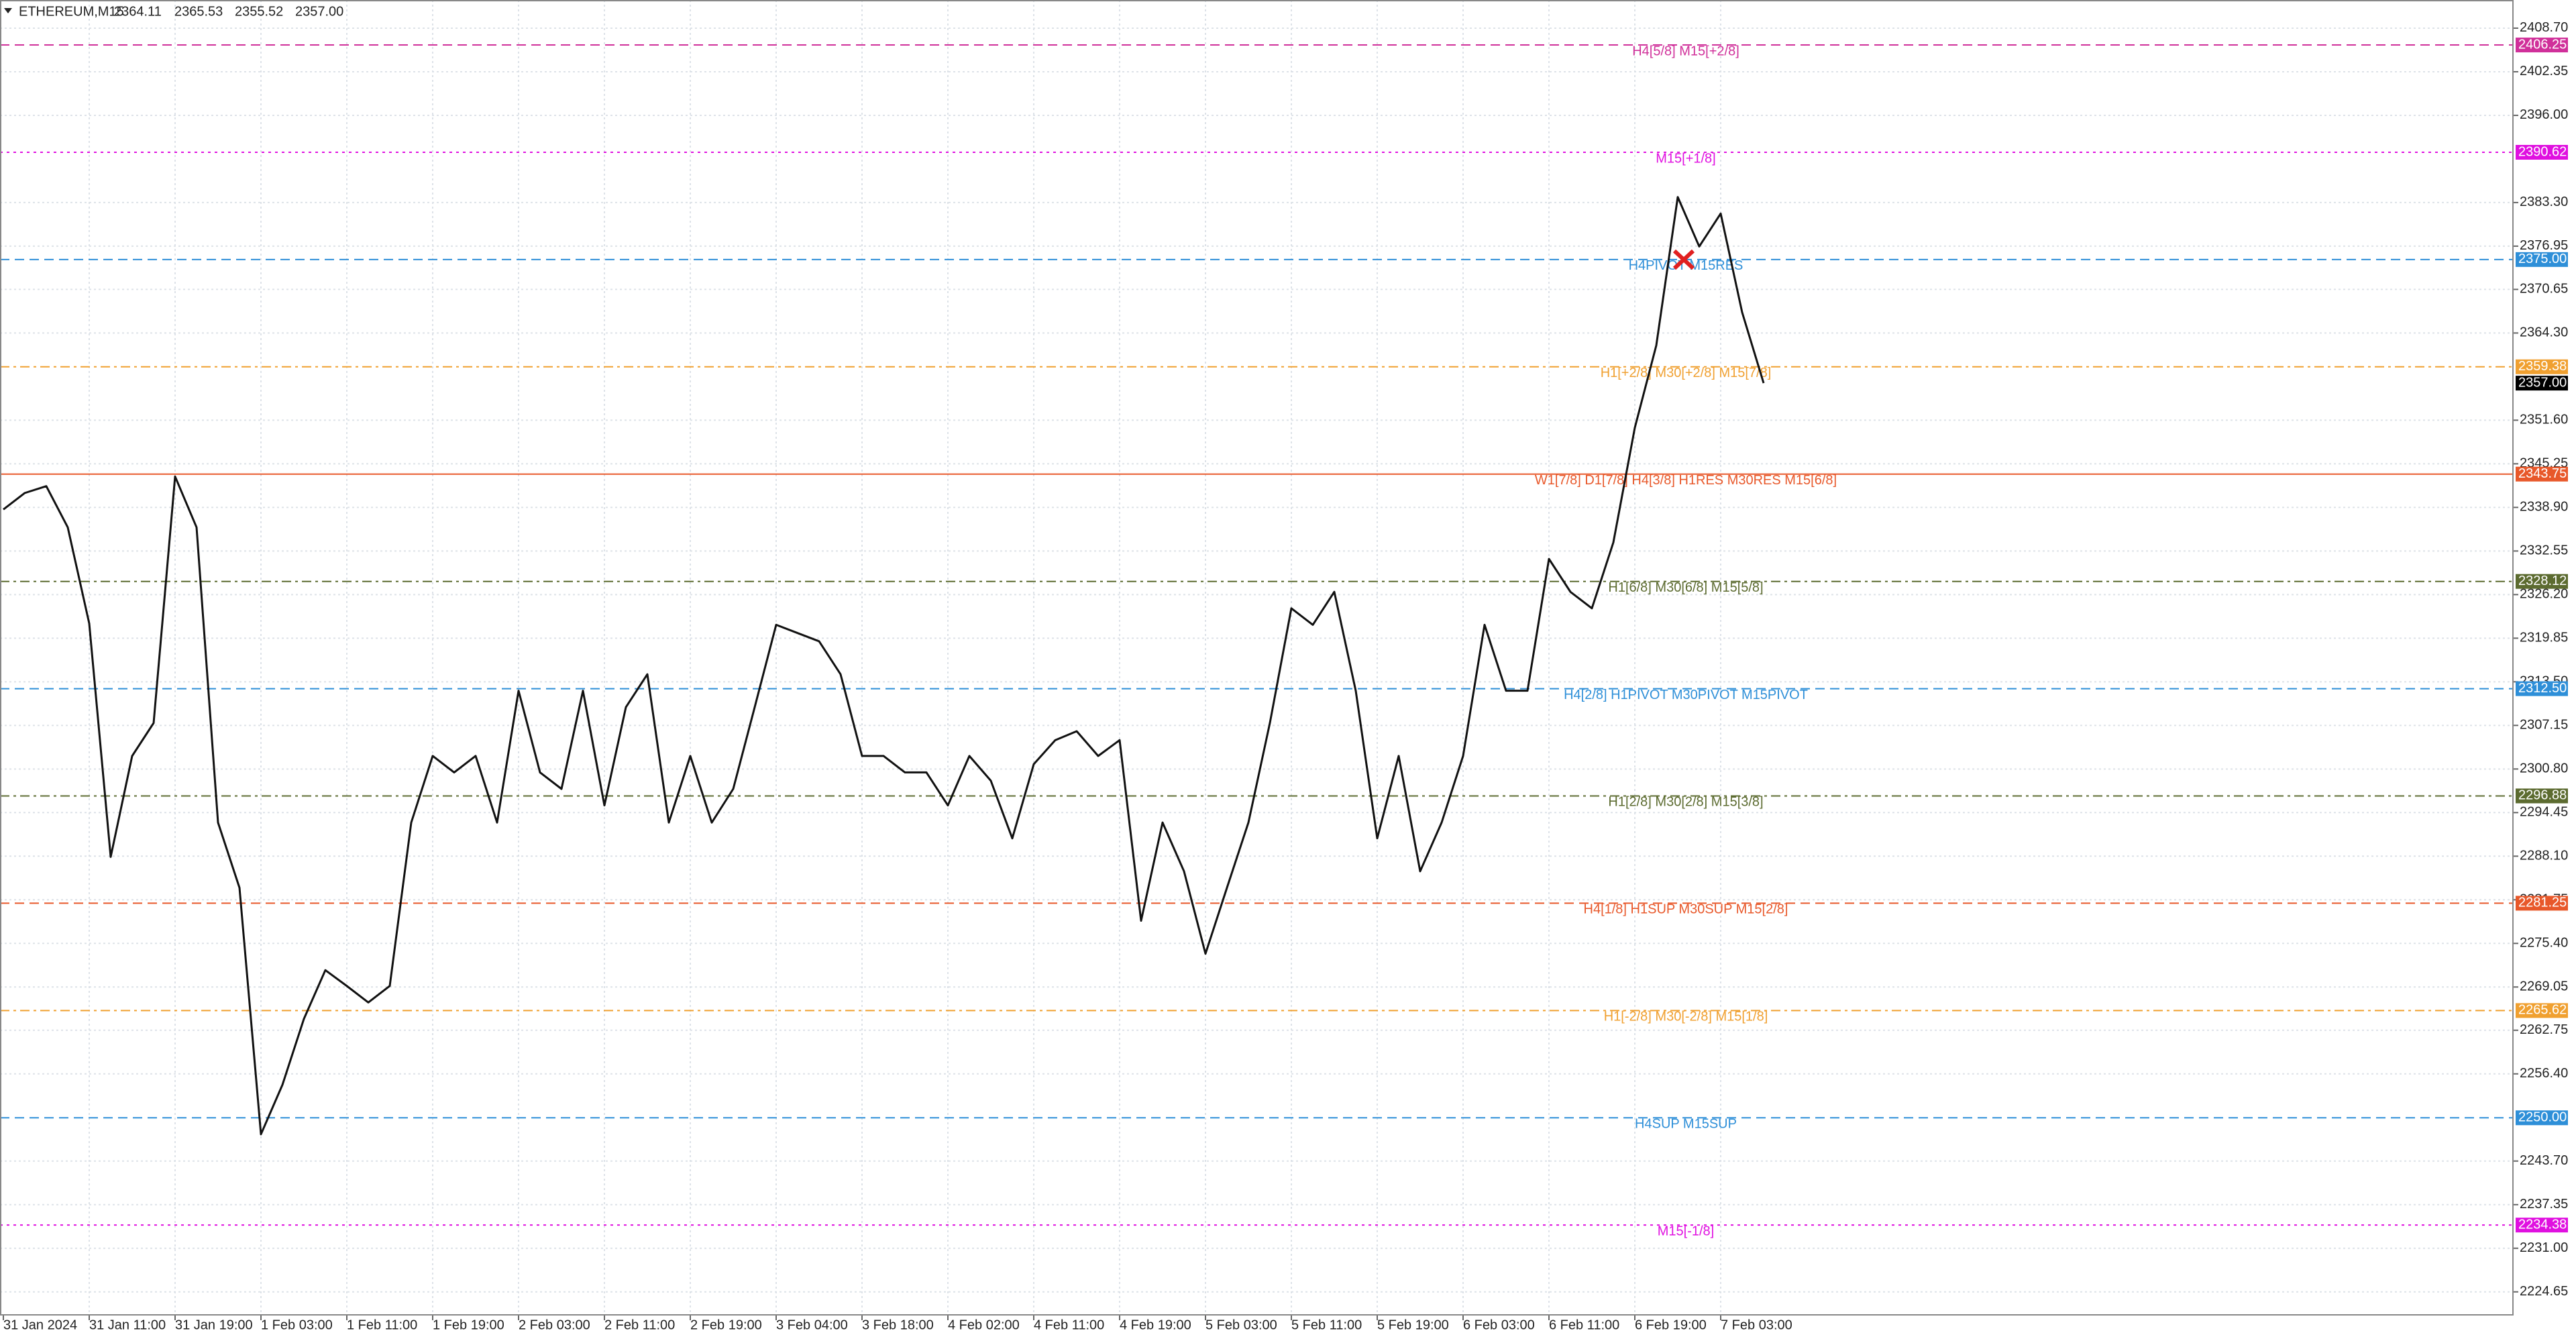 The width and height of the screenshot is (2576, 1339). I want to click on level-price-label: 2281.25, so click(2542, 903).